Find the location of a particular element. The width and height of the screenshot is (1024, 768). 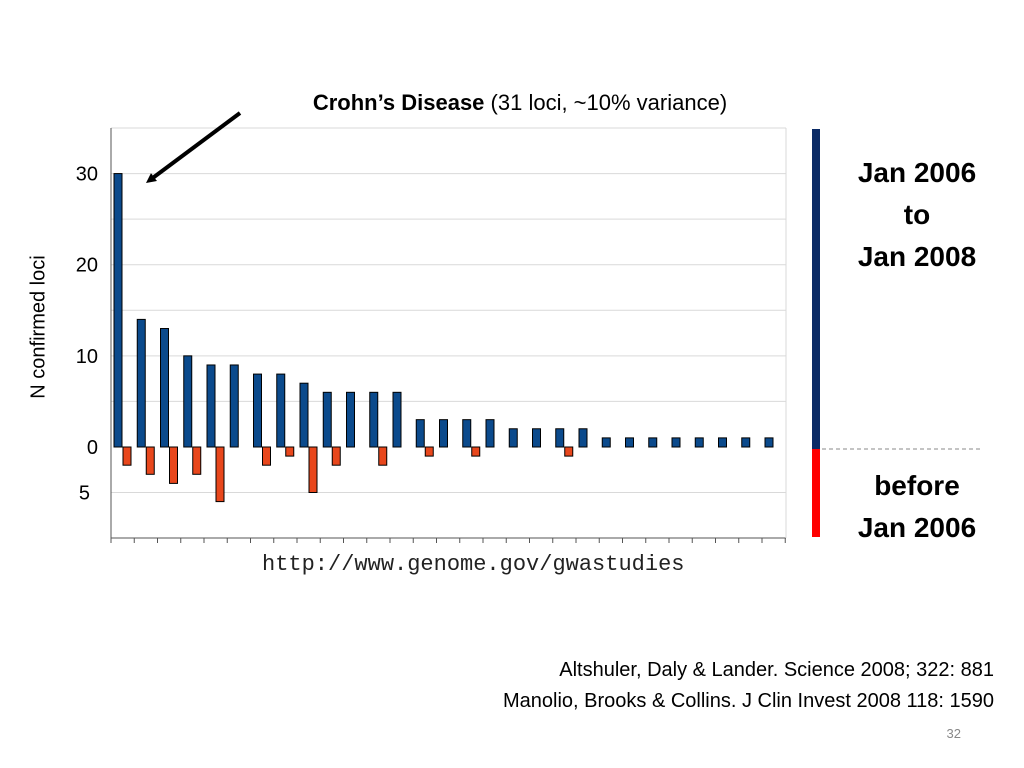

period-label-old: before Jan 2006 is located at coordinates (917, 507).